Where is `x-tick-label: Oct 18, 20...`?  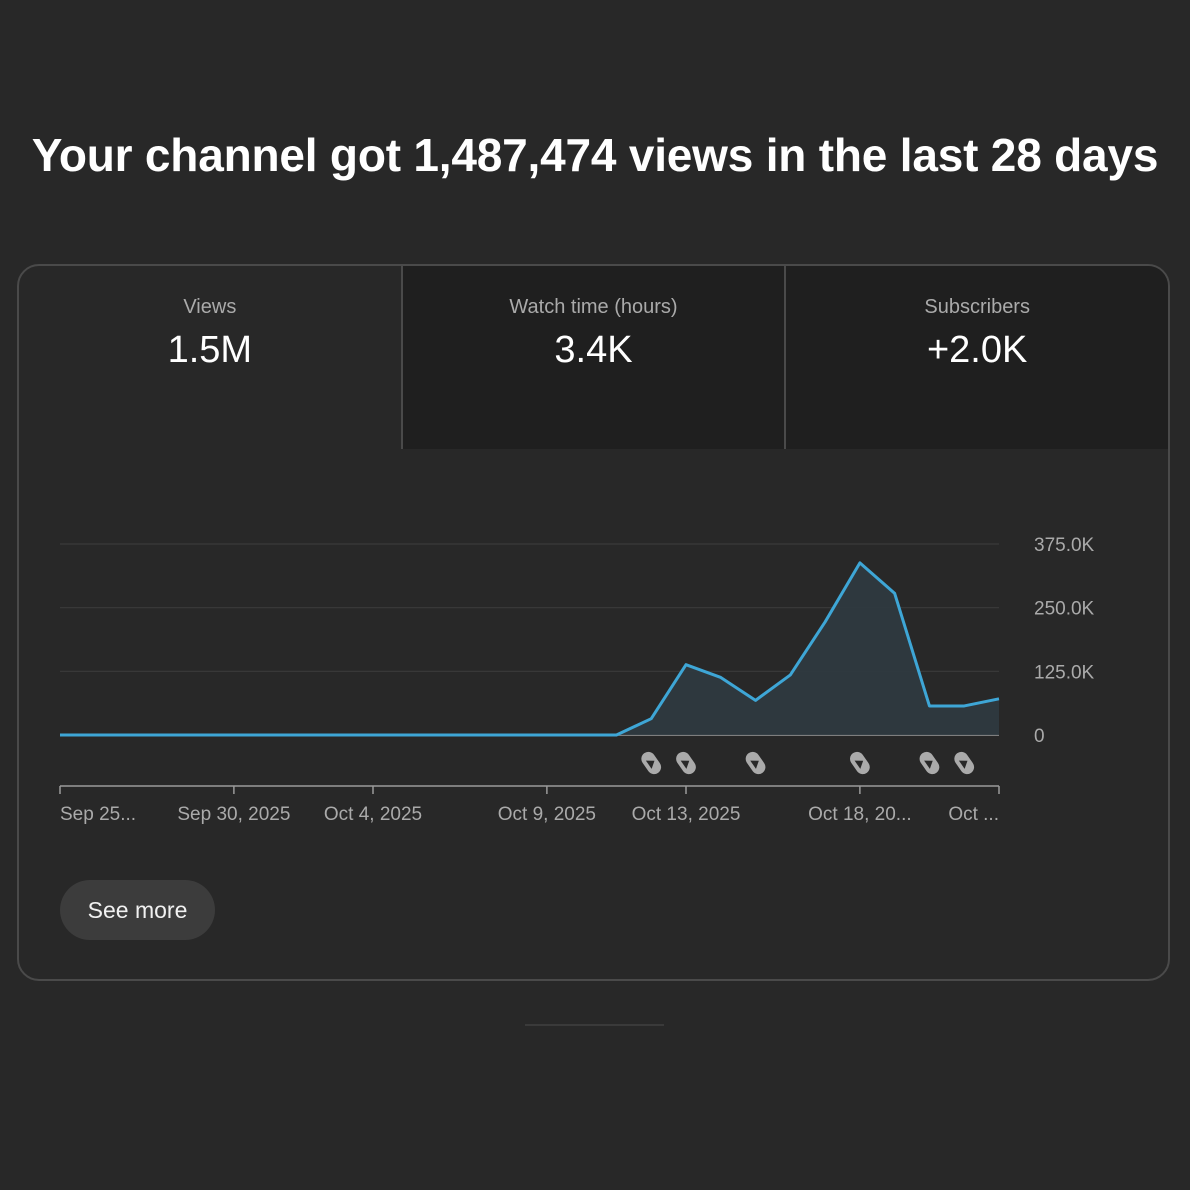
x-tick-label: Oct 18, 20... is located at coordinates (860, 814).